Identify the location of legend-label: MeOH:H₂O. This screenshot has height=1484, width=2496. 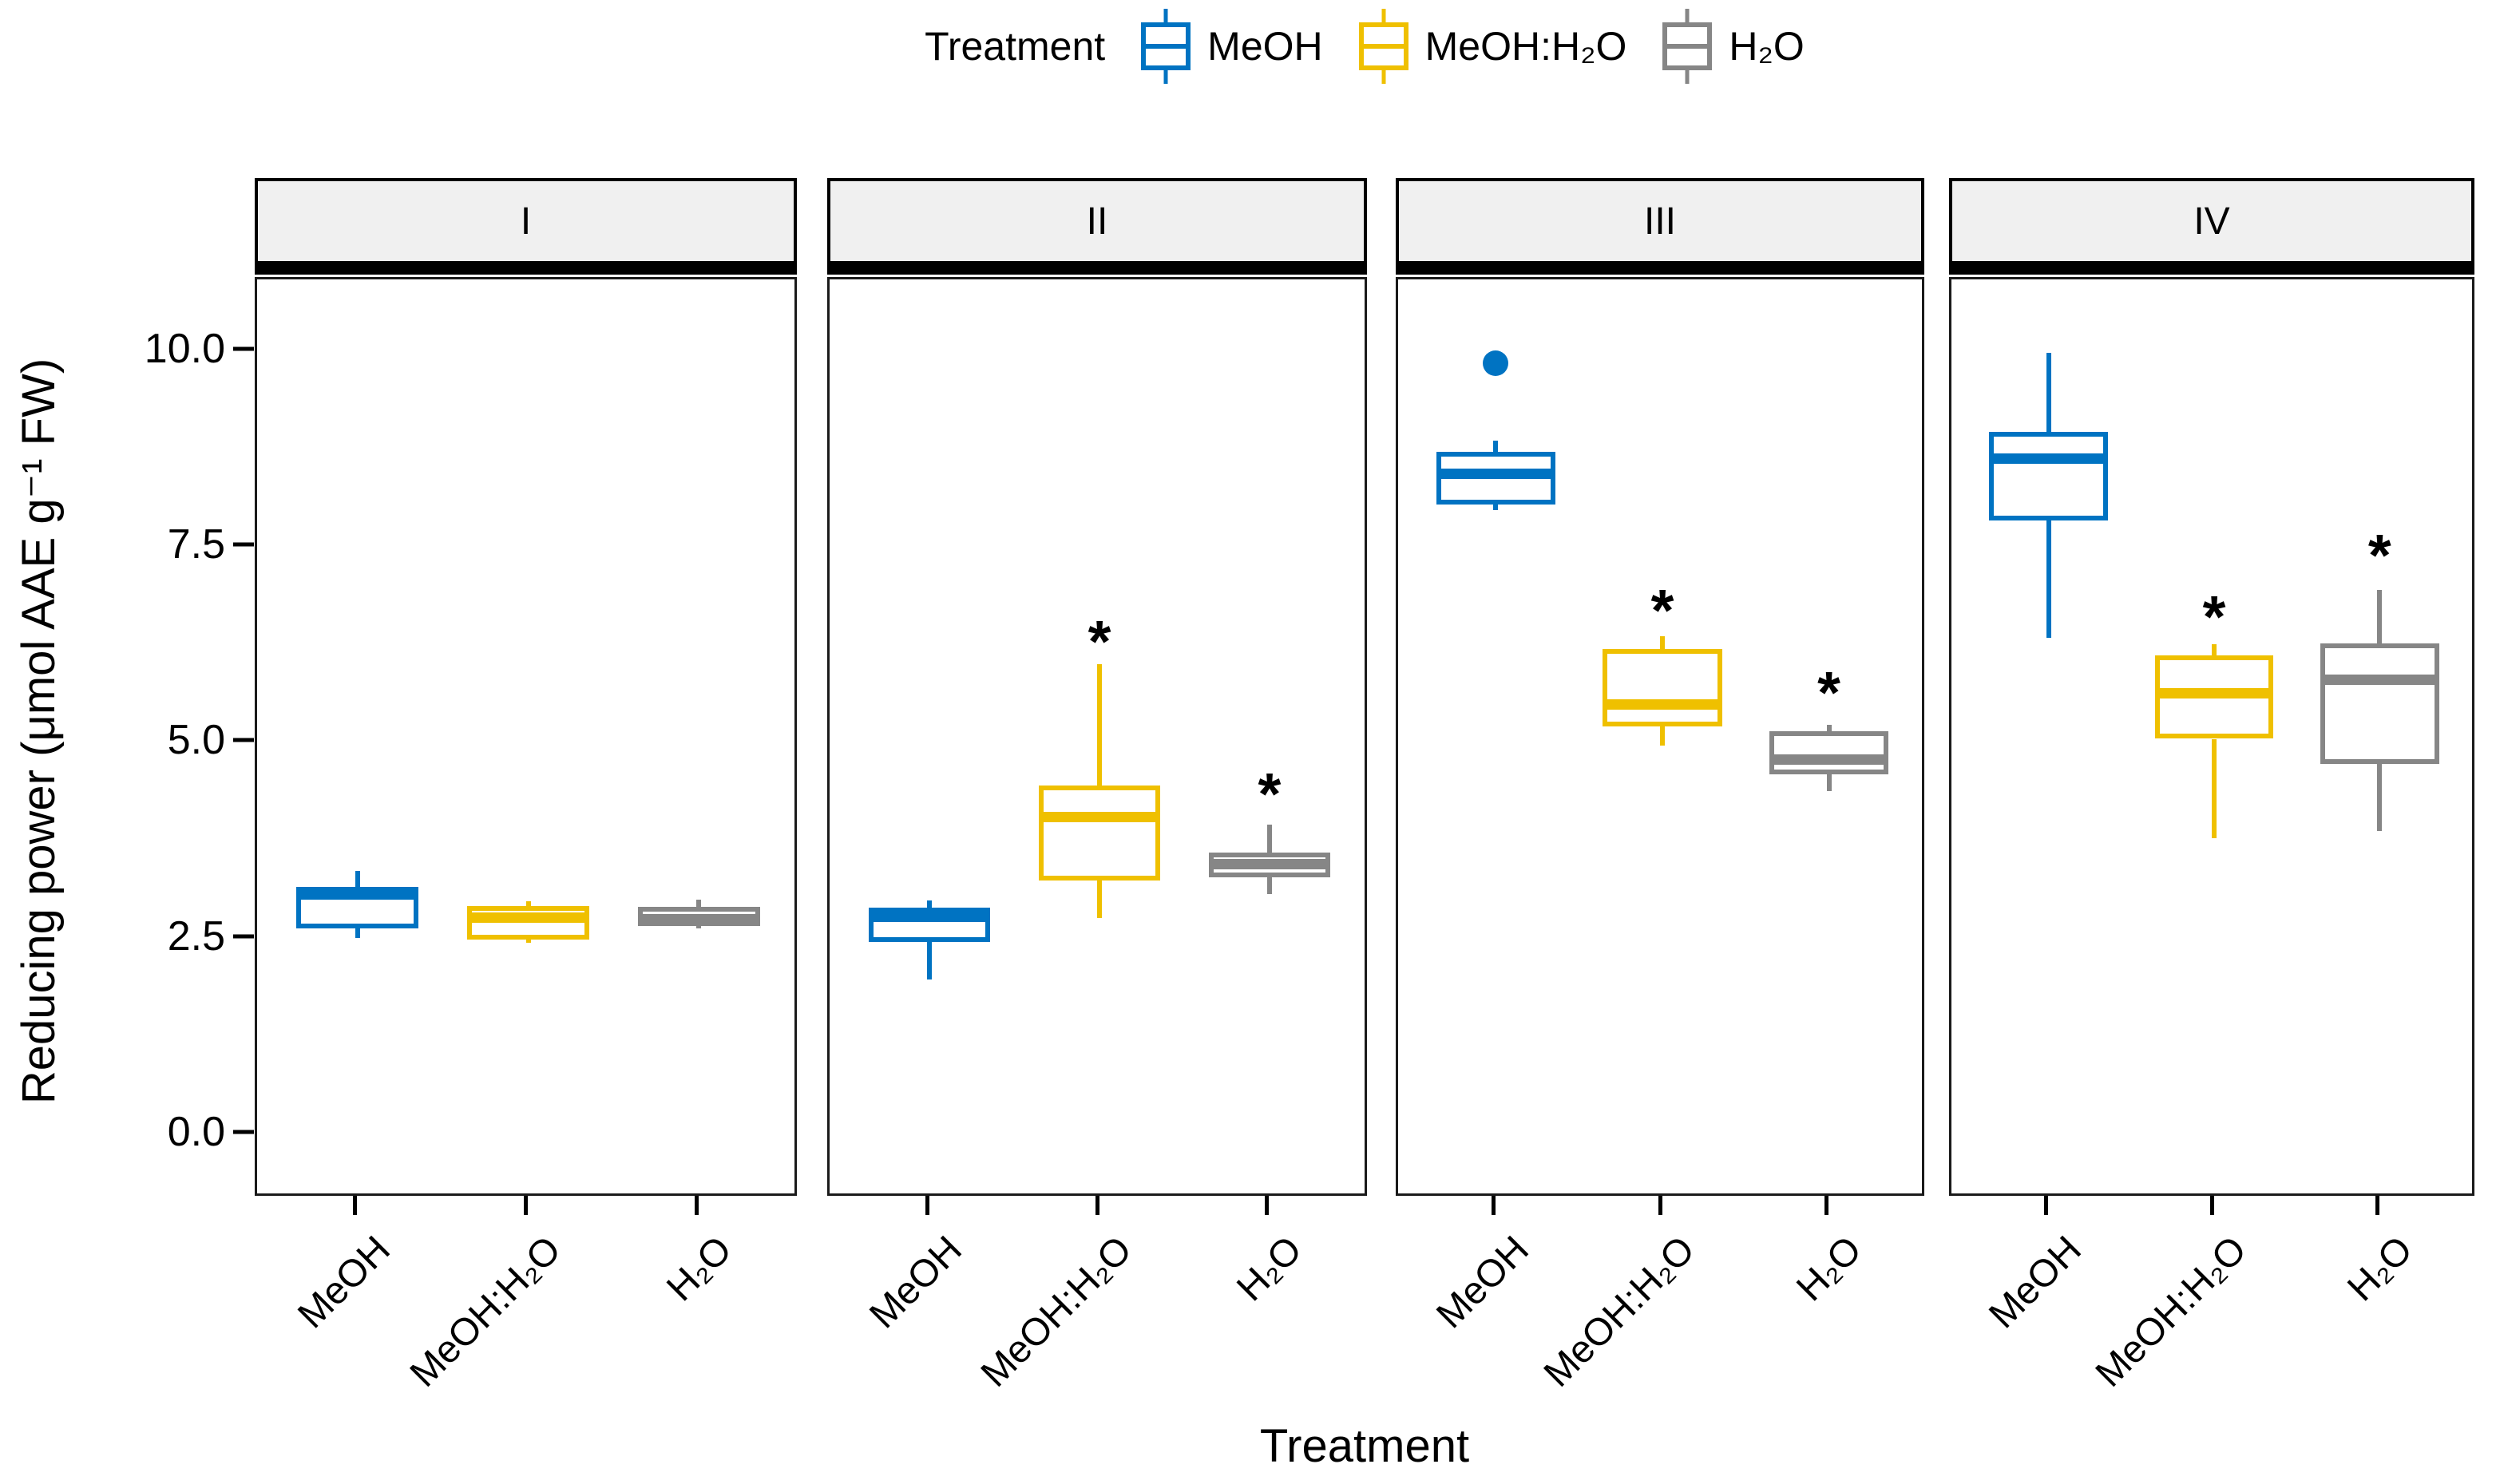
(1525, 46).